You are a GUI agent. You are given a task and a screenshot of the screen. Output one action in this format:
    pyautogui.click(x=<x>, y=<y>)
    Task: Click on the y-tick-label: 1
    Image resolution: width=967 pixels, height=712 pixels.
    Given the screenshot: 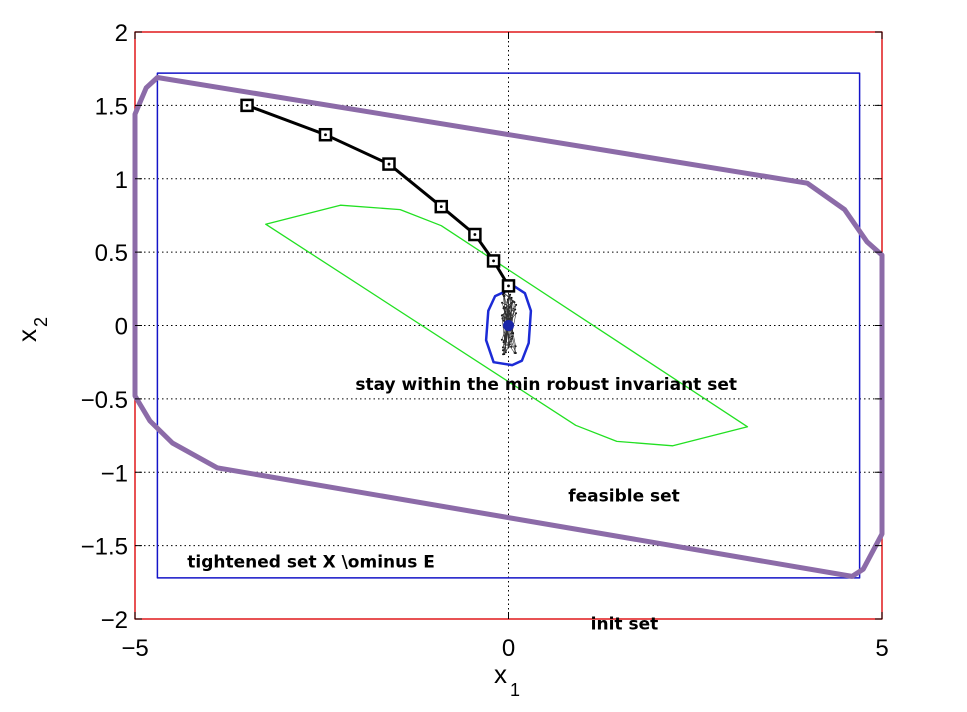 What is the action you would take?
    pyautogui.click(x=121, y=180)
    